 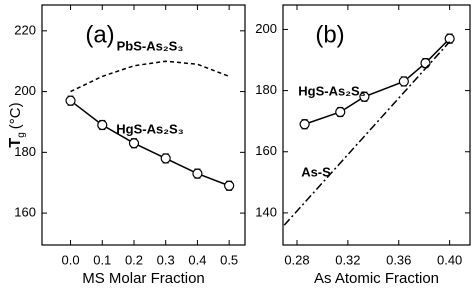 I want to click on x-tick-label: 0.4, so click(x=197, y=259).